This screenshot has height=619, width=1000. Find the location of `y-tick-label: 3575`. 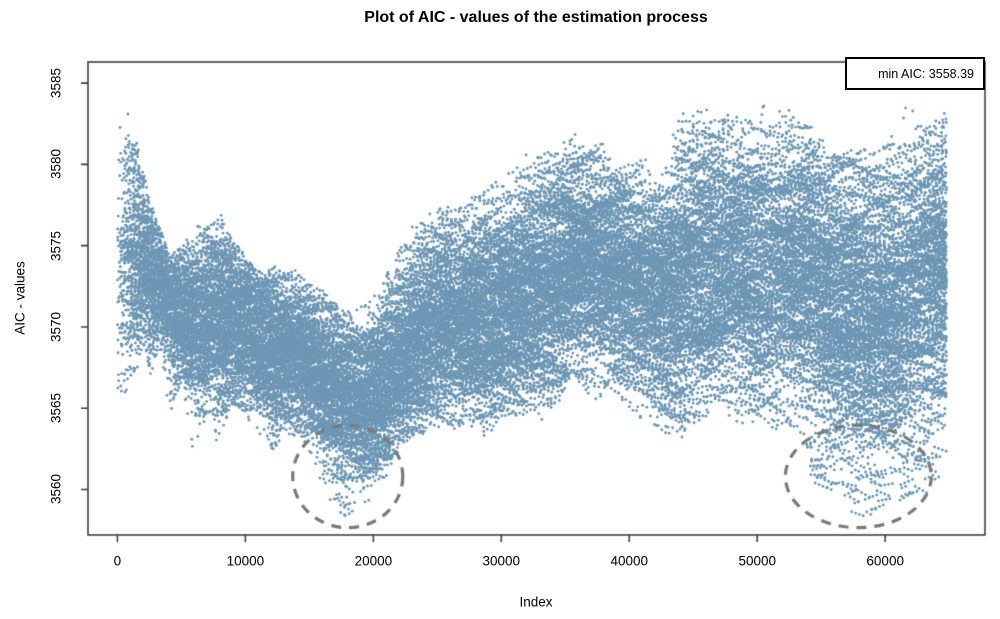

y-tick-label: 3575 is located at coordinates (56, 245).